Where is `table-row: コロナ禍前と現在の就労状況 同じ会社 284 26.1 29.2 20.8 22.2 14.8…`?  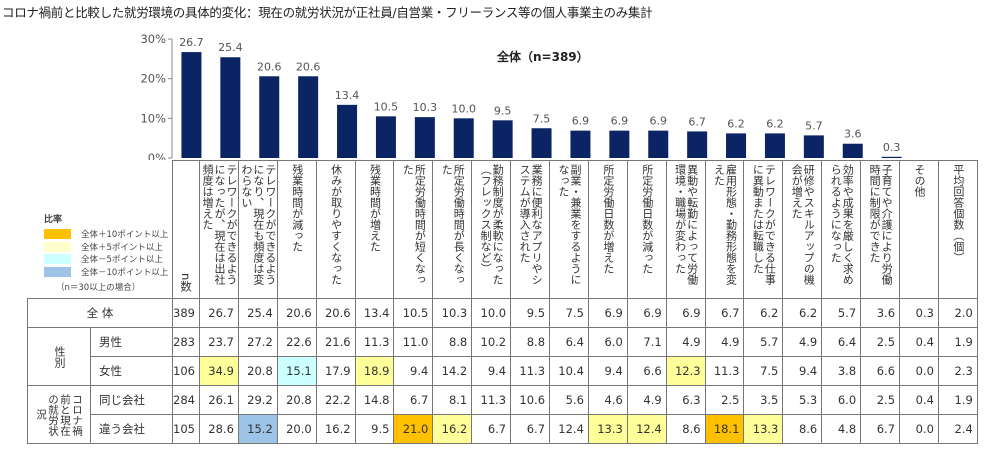 table-row: コロナ禍前と現在の就労状況 同じ会社 284 26.1 29.2 20.8 22.2 14.8… is located at coordinates (502, 414).